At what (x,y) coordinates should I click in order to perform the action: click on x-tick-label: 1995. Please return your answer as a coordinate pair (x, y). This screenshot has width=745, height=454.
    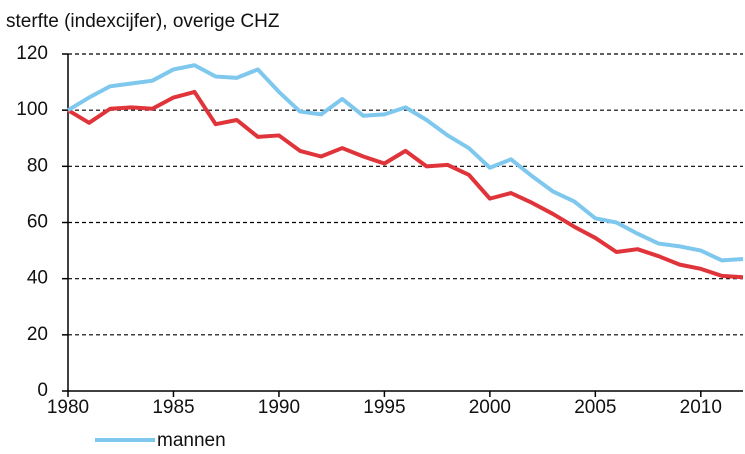
    Looking at the image, I should click on (384, 407).